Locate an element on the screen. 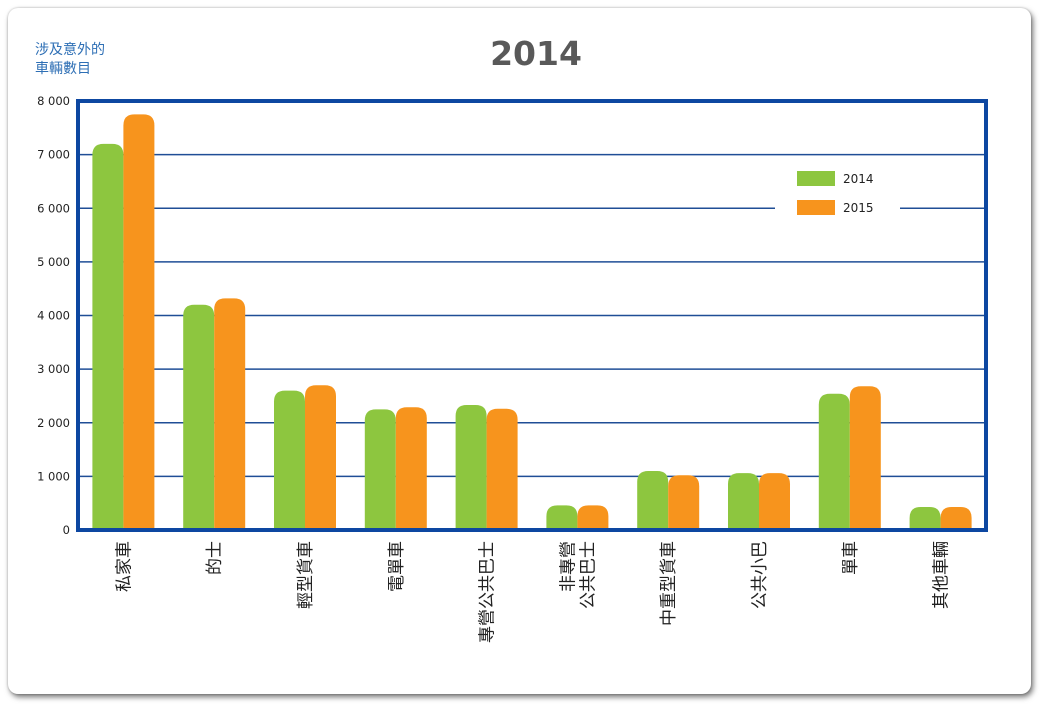  legend-swatch-2015 is located at coordinates (816, 207).